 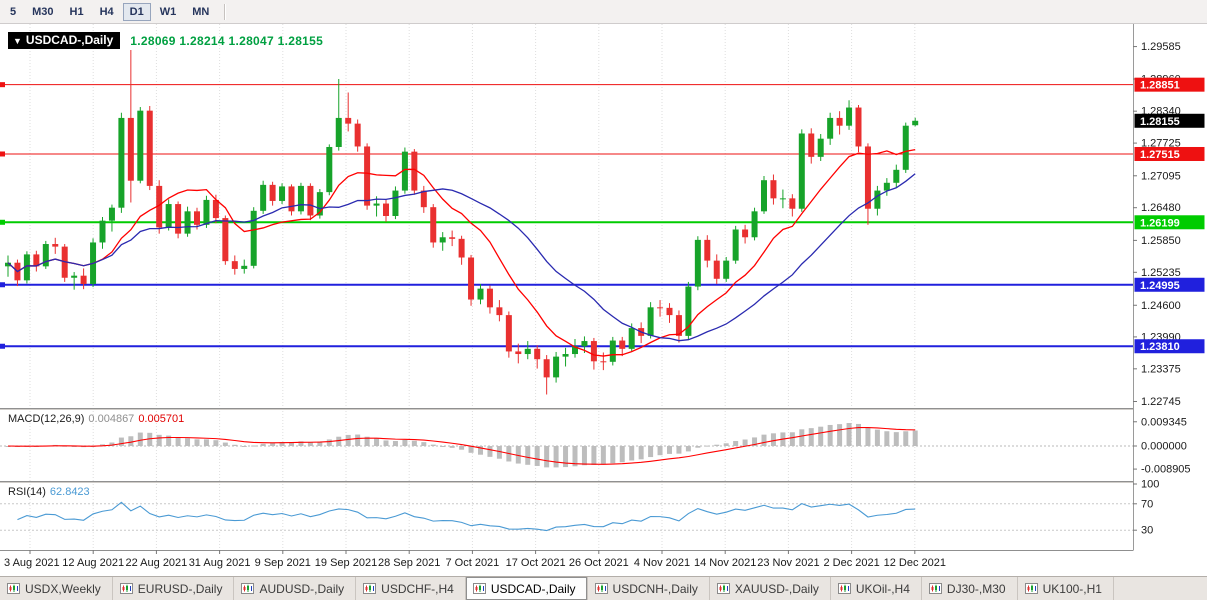 I want to click on price-badge-level-label: 1.27515, so click(x=1160, y=155).